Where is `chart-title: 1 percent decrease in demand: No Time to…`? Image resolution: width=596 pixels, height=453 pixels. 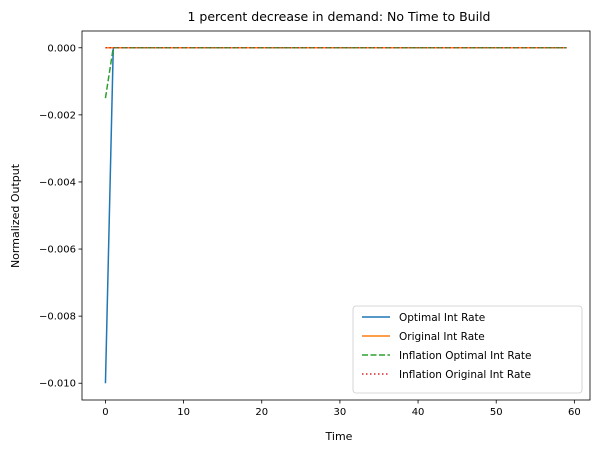 chart-title: 1 percent decrease in demand: No Time to… is located at coordinates (339, 16).